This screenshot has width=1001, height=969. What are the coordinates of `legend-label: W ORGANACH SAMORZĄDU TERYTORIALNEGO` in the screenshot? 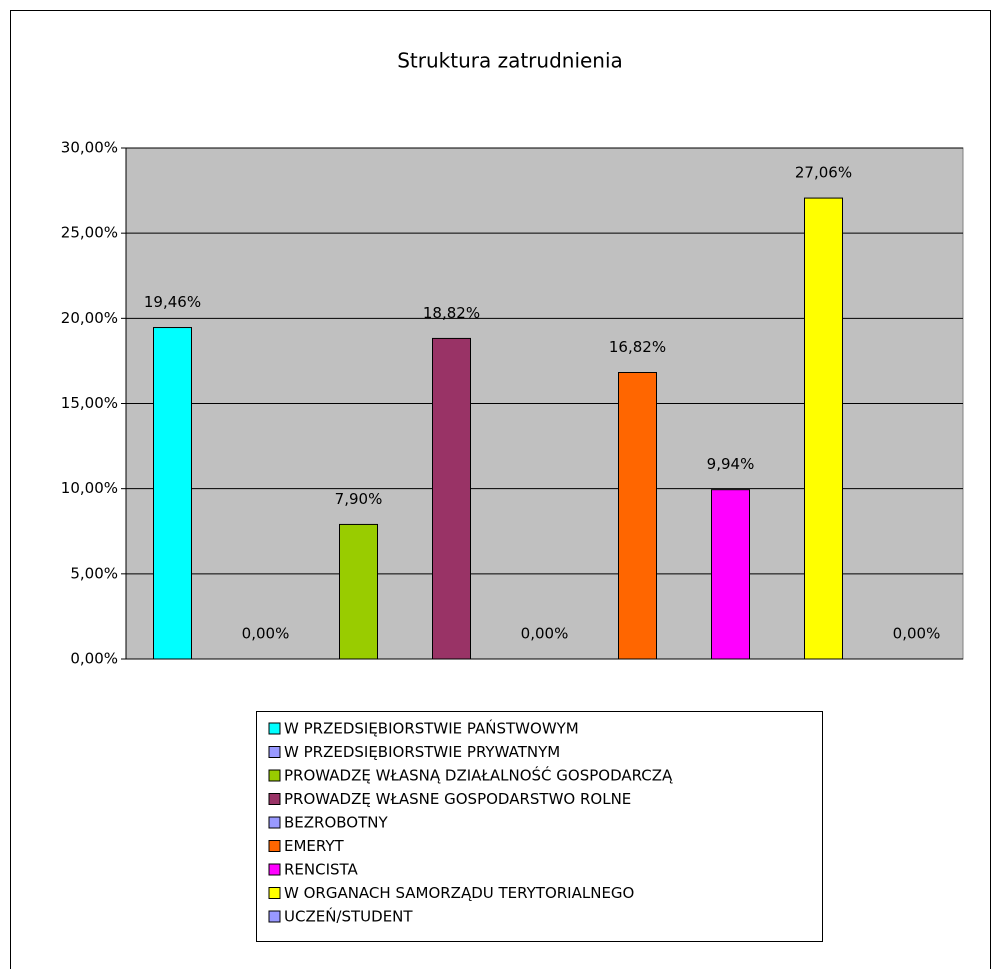 It's located at (459, 893).